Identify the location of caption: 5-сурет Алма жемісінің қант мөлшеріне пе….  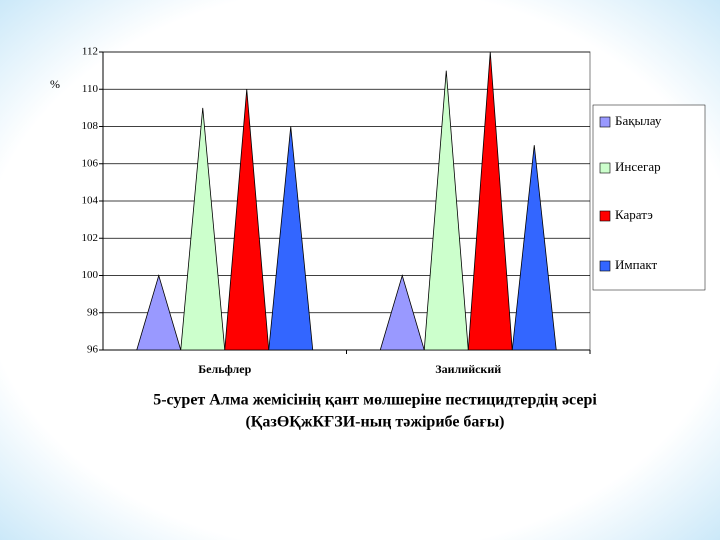
(375, 400).